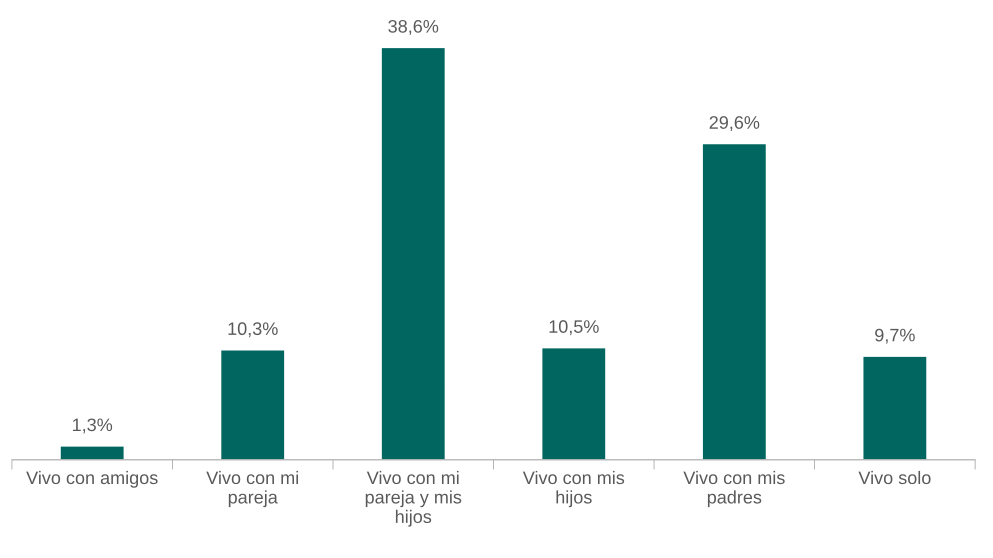 Image resolution: width=993 pixels, height=558 pixels. What do you see at coordinates (574, 328) in the screenshot?
I see `data-label: 10,5%` at bounding box center [574, 328].